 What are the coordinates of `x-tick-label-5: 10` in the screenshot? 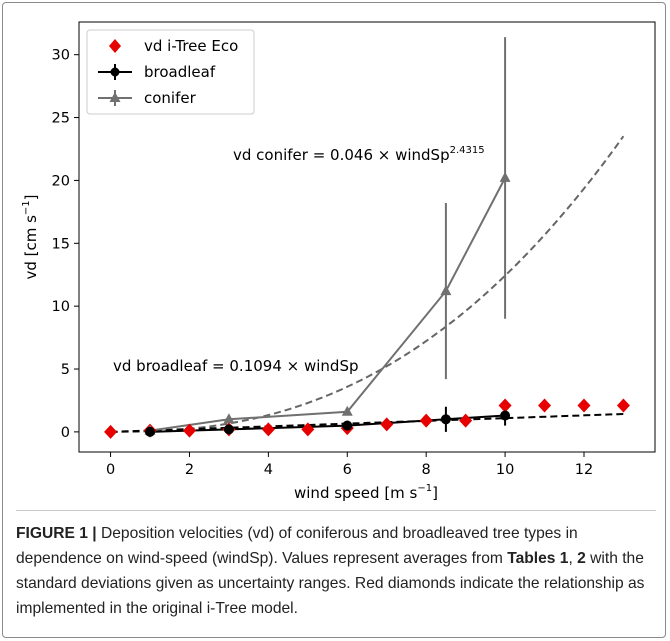 It's located at (505, 470).